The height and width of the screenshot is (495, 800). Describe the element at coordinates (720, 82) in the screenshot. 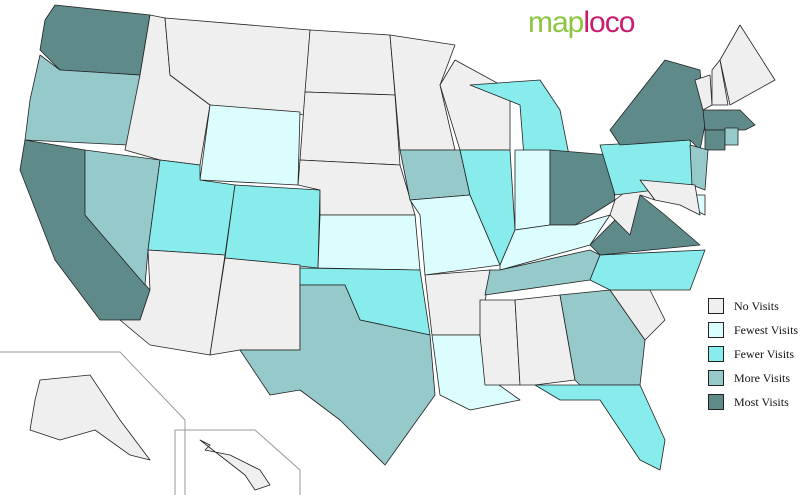

I see `state-nh` at that location.